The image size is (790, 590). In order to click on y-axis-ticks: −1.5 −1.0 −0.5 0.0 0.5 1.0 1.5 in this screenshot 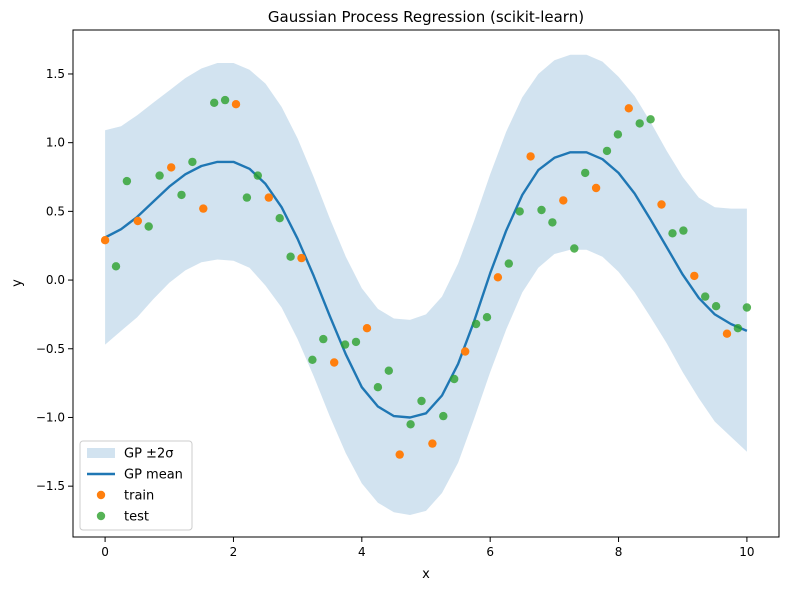, I will do `click(54, 280)`.